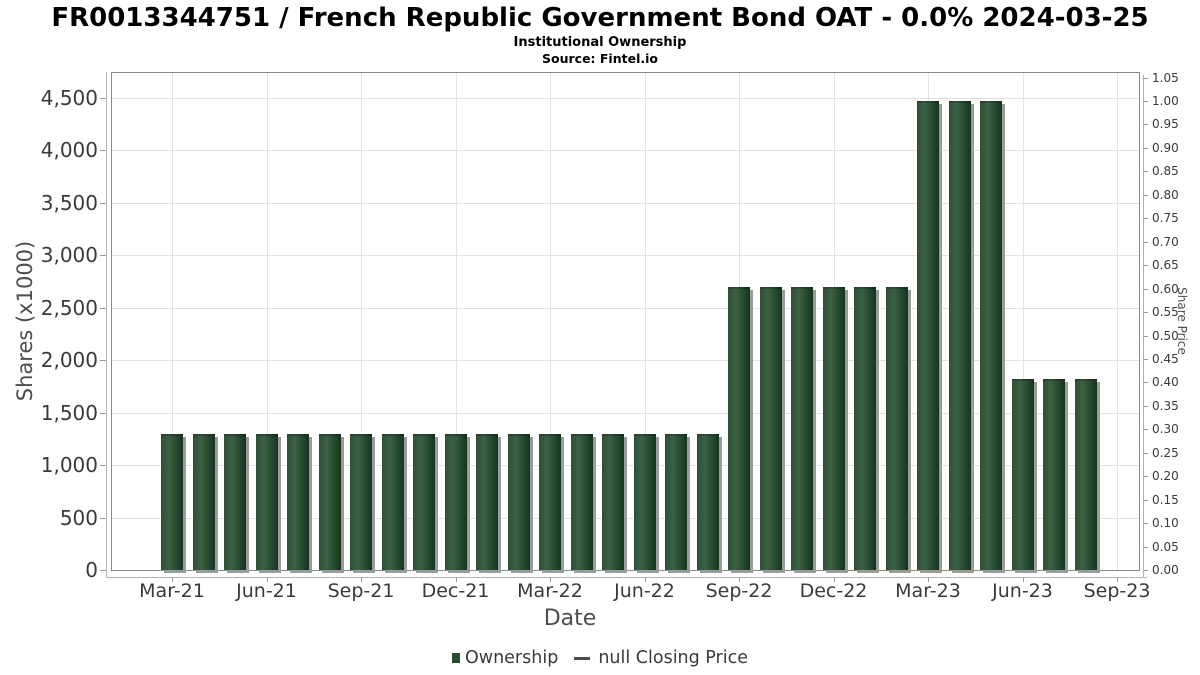 The image size is (1200, 675). I want to click on left-axis-line, so click(106, 324).